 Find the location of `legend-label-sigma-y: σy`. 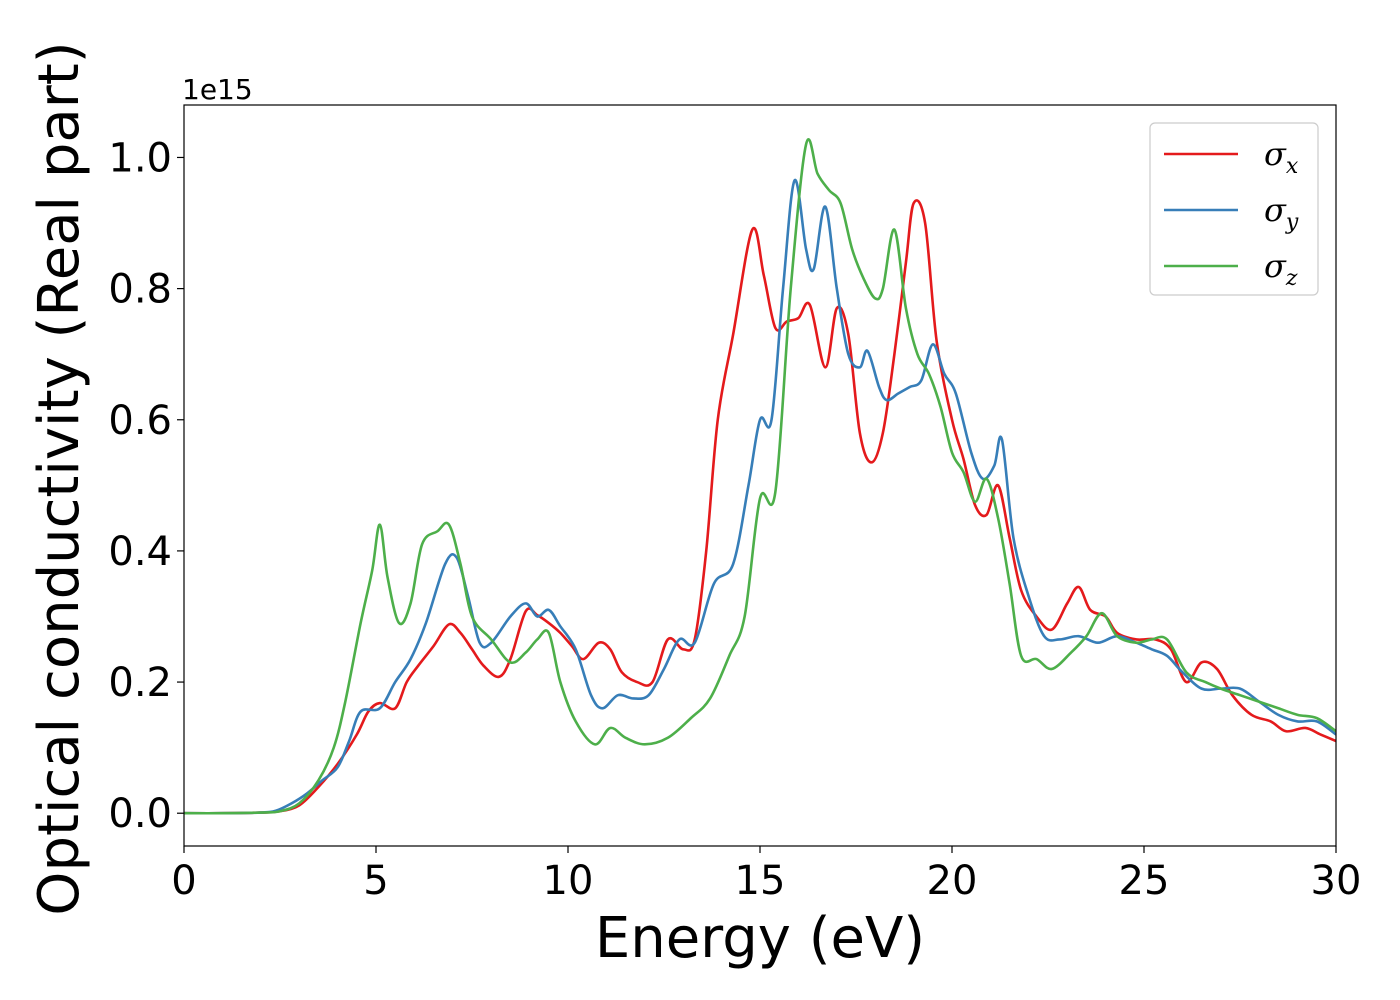

legend-label-sigma-y: σy is located at coordinates (1281, 213).